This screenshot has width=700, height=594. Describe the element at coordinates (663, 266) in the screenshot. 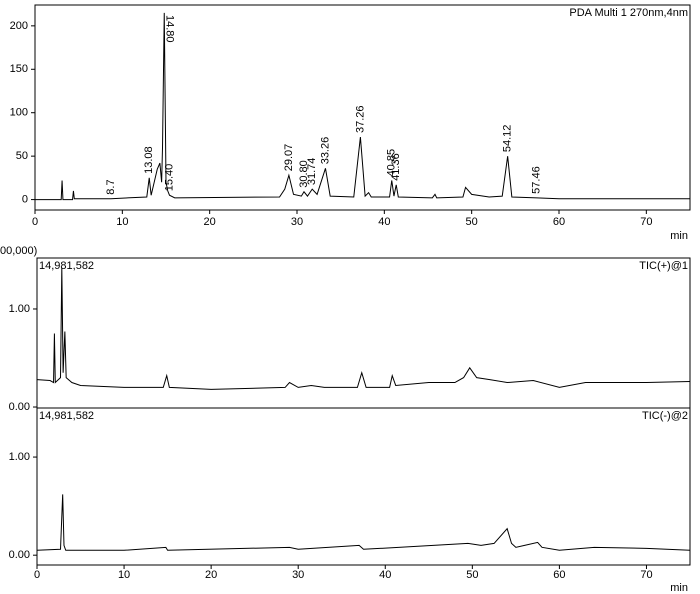

I see `panel-title: TIC(+)@1` at that location.